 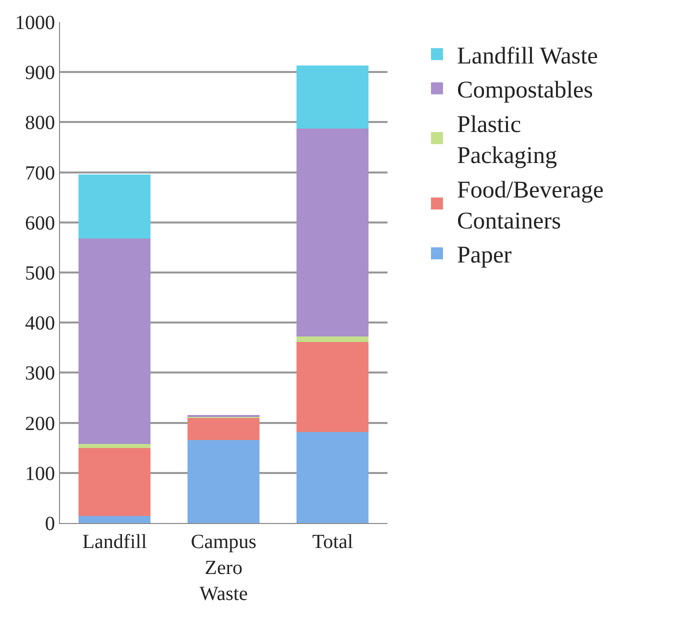 I want to click on legend-label: Paper, so click(x=484, y=255).